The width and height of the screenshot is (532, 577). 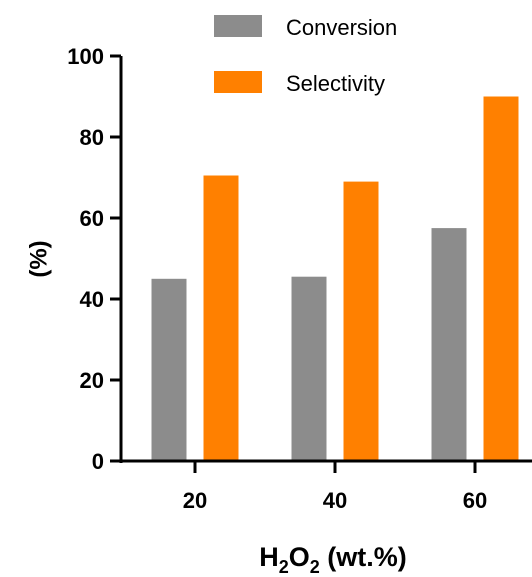 What do you see at coordinates (98, 461) in the screenshot?
I see `y-tick-label-0: 0` at bounding box center [98, 461].